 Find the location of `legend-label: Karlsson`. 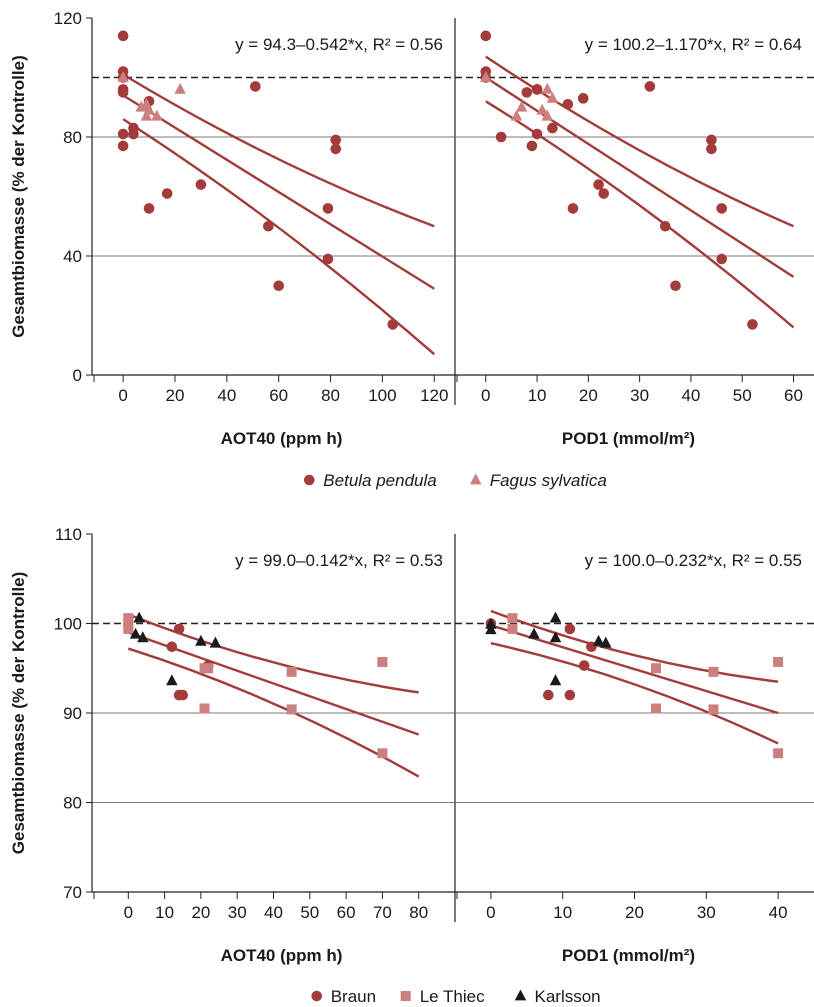

legend-label: Karlsson is located at coordinates (568, 996).